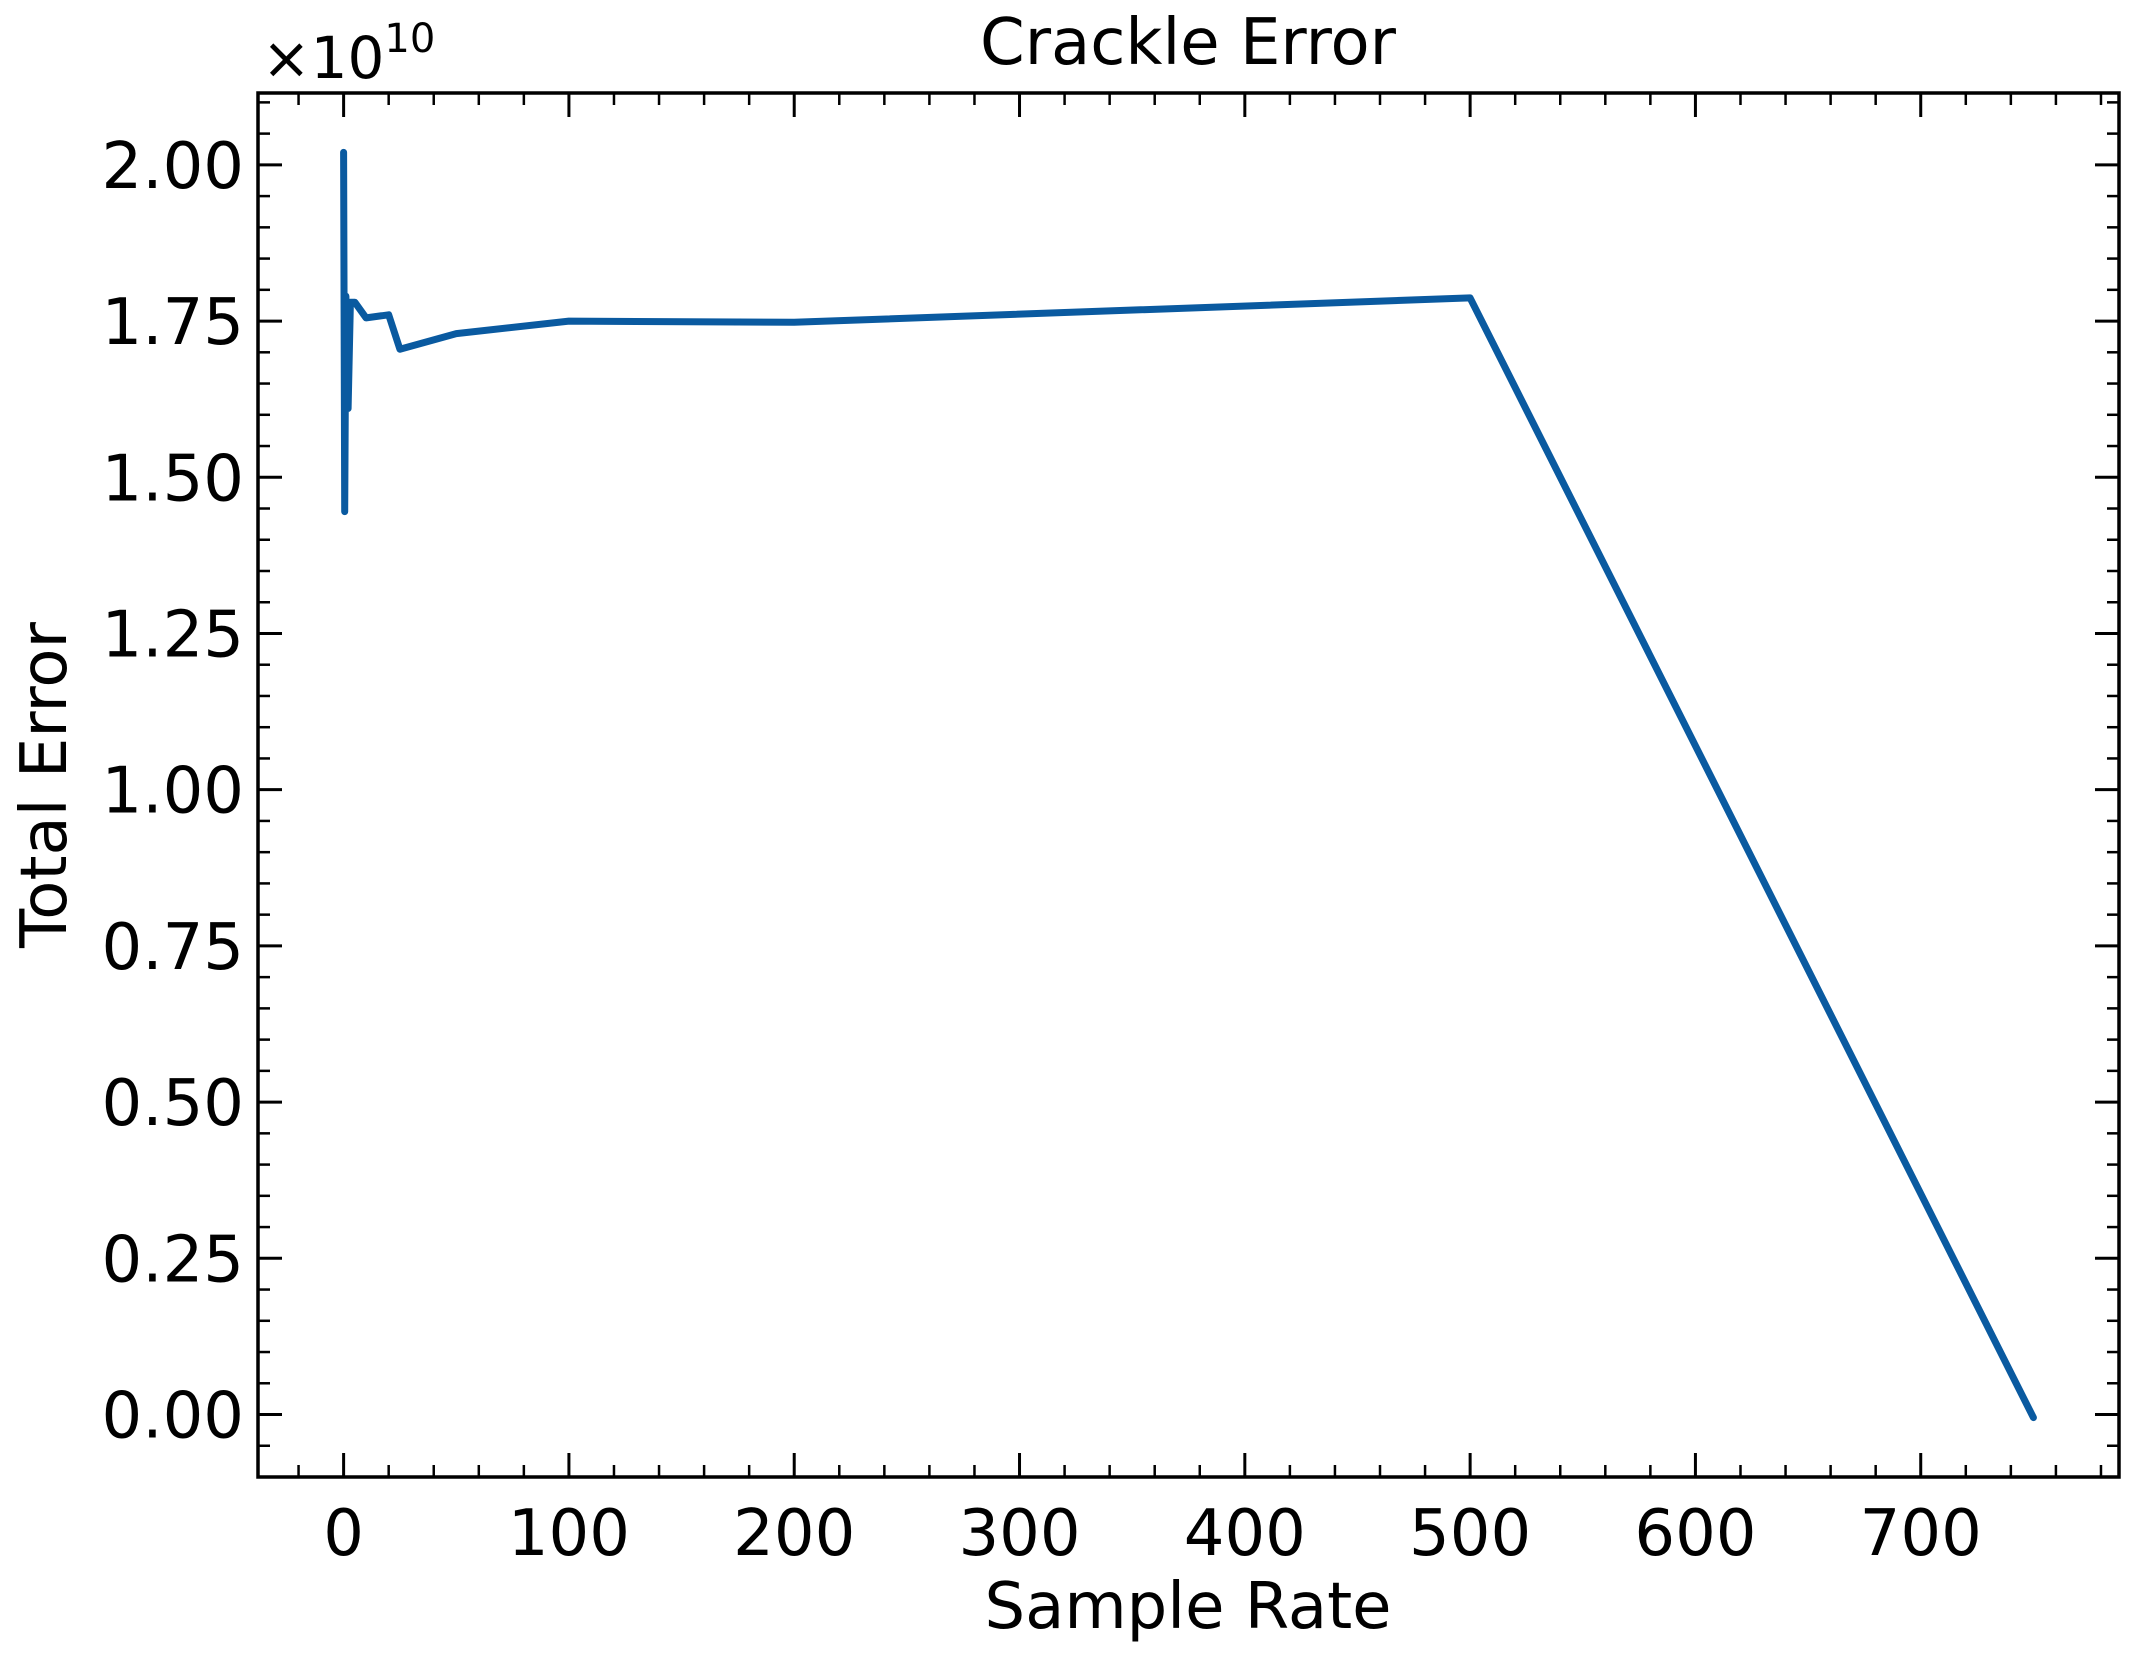  I want to click on x-tick-label: 700, so click(1921, 1534).